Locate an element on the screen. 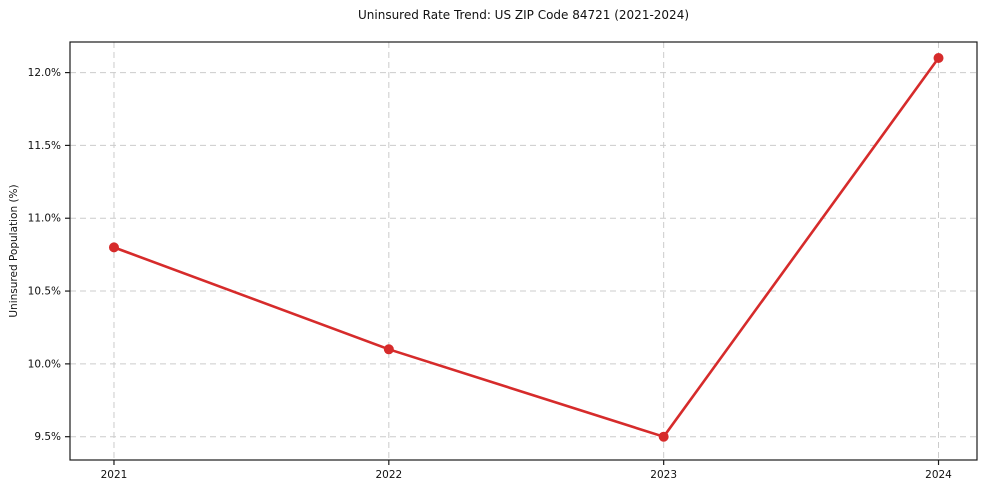  x-tick-label: 2021 is located at coordinates (114, 475).